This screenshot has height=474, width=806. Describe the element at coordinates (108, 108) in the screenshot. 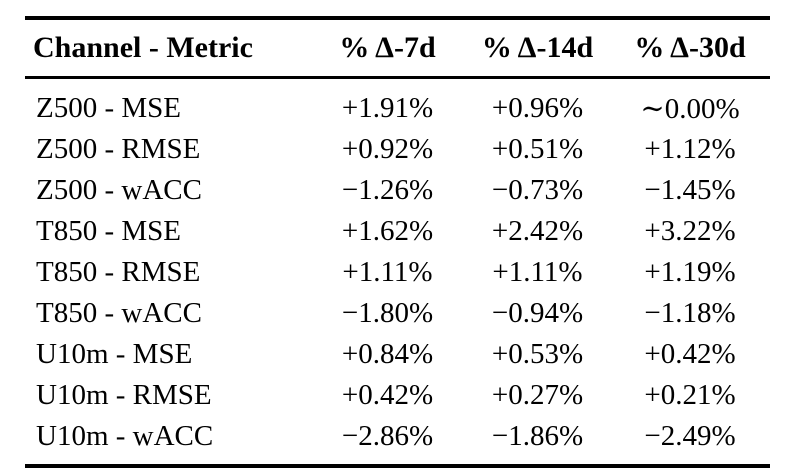

I see `row-label: Z500 - MSE` at that location.